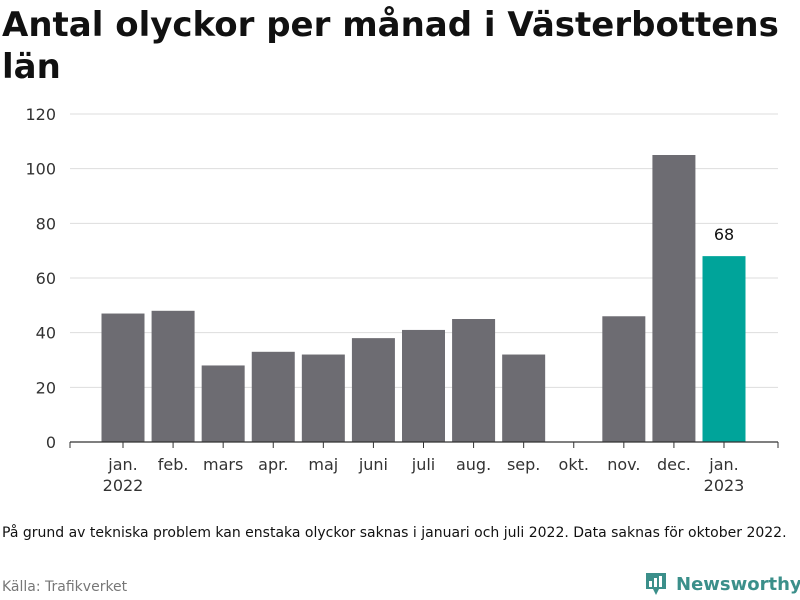 The image size is (800, 600). I want to click on source-credit: Källa: Trafikverket, so click(65, 587).